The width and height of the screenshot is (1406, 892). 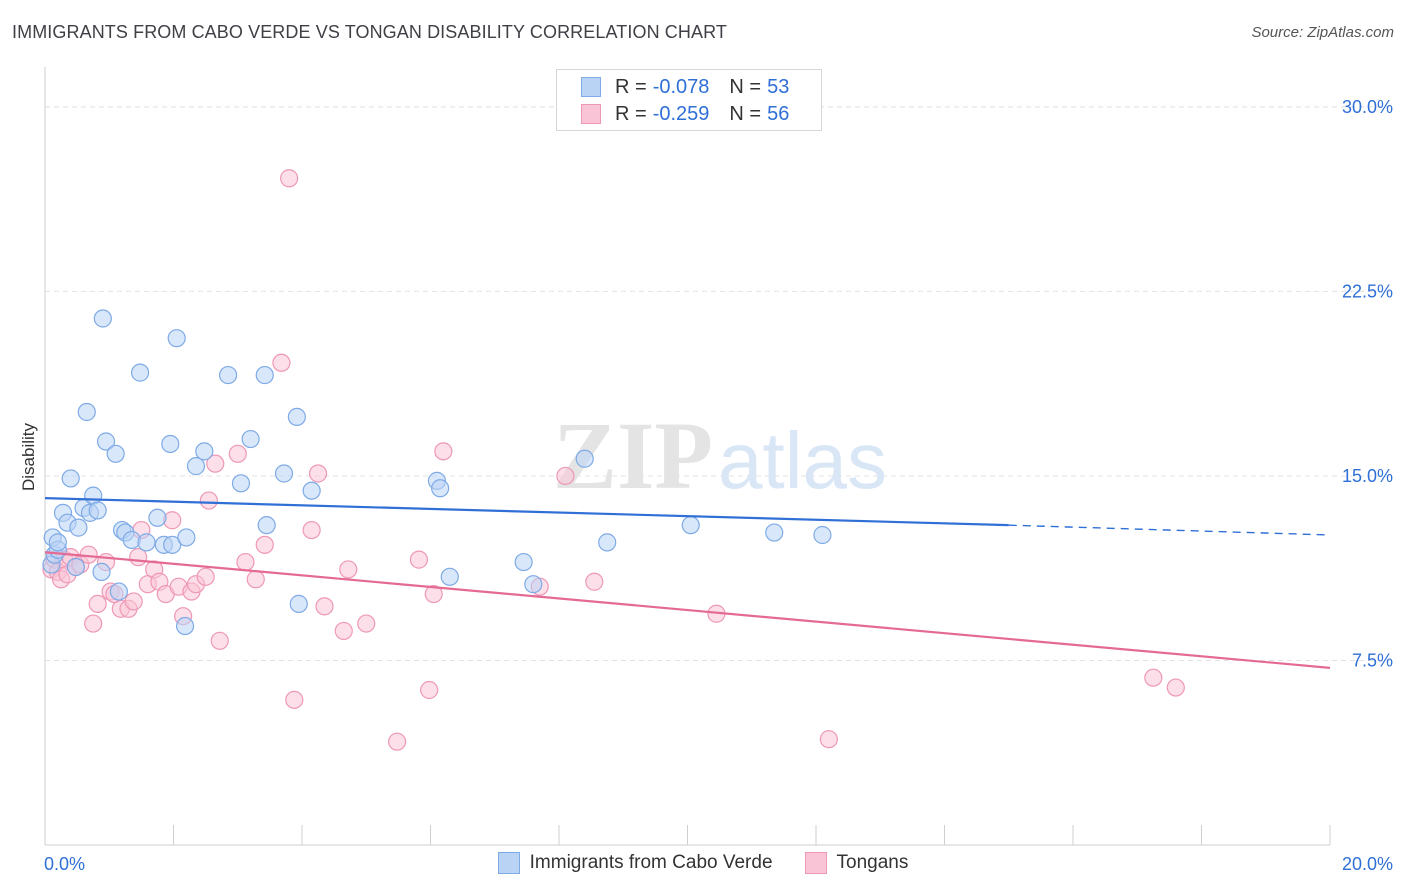 I want to click on legend-n-value: 56, so click(x=778, y=113).